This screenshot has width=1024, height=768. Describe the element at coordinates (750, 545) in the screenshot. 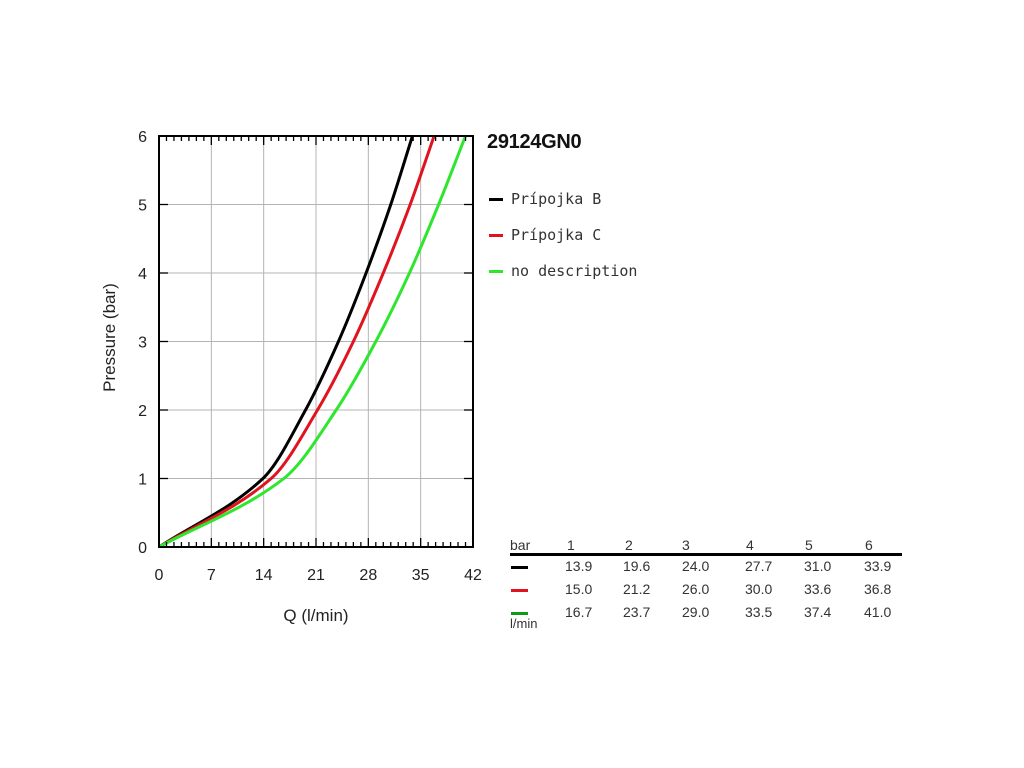

I see `table-column-header: 4` at that location.